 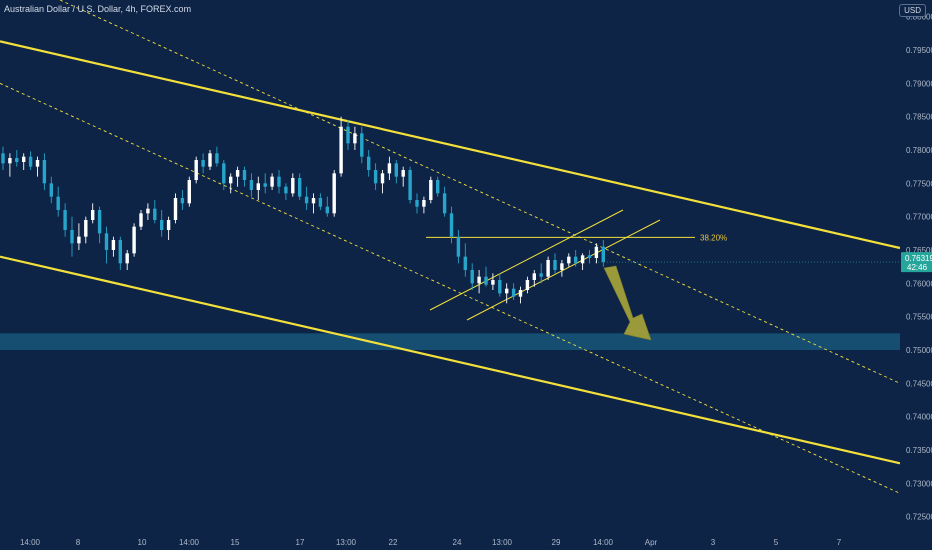 I want to click on time-tick-label: 29, so click(x=556, y=542).